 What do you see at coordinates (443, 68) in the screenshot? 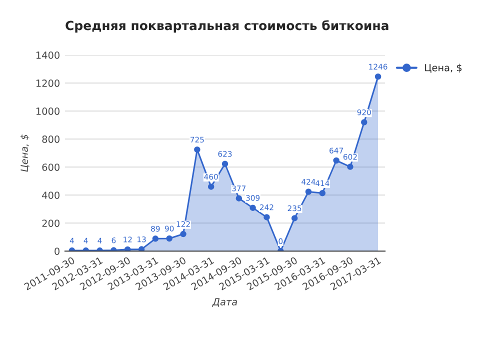
I see `legend-label: Цена, $` at bounding box center [443, 68].